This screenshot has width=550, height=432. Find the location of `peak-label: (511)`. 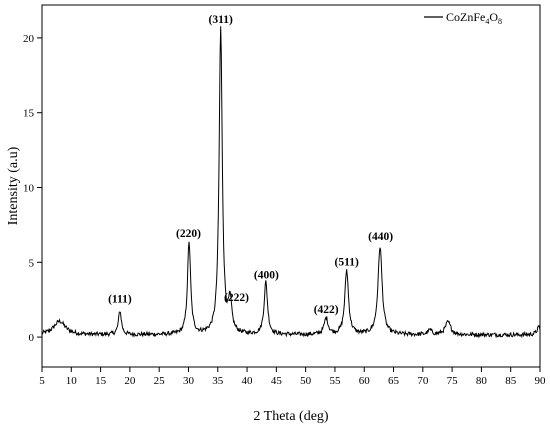

peak-label: (511) is located at coordinates (347, 262).